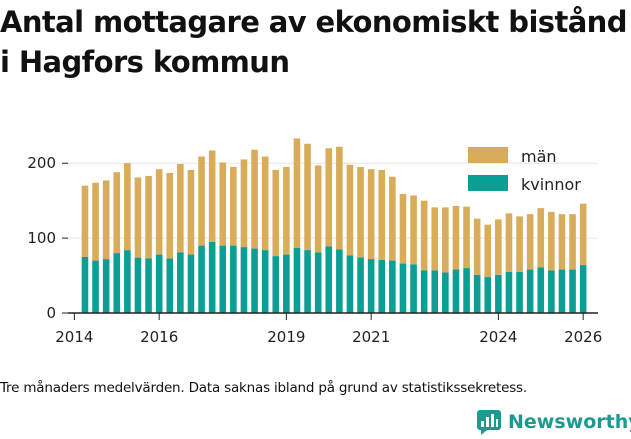  I want to click on newsworthy-logo: Newsworthy, so click(553, 422).